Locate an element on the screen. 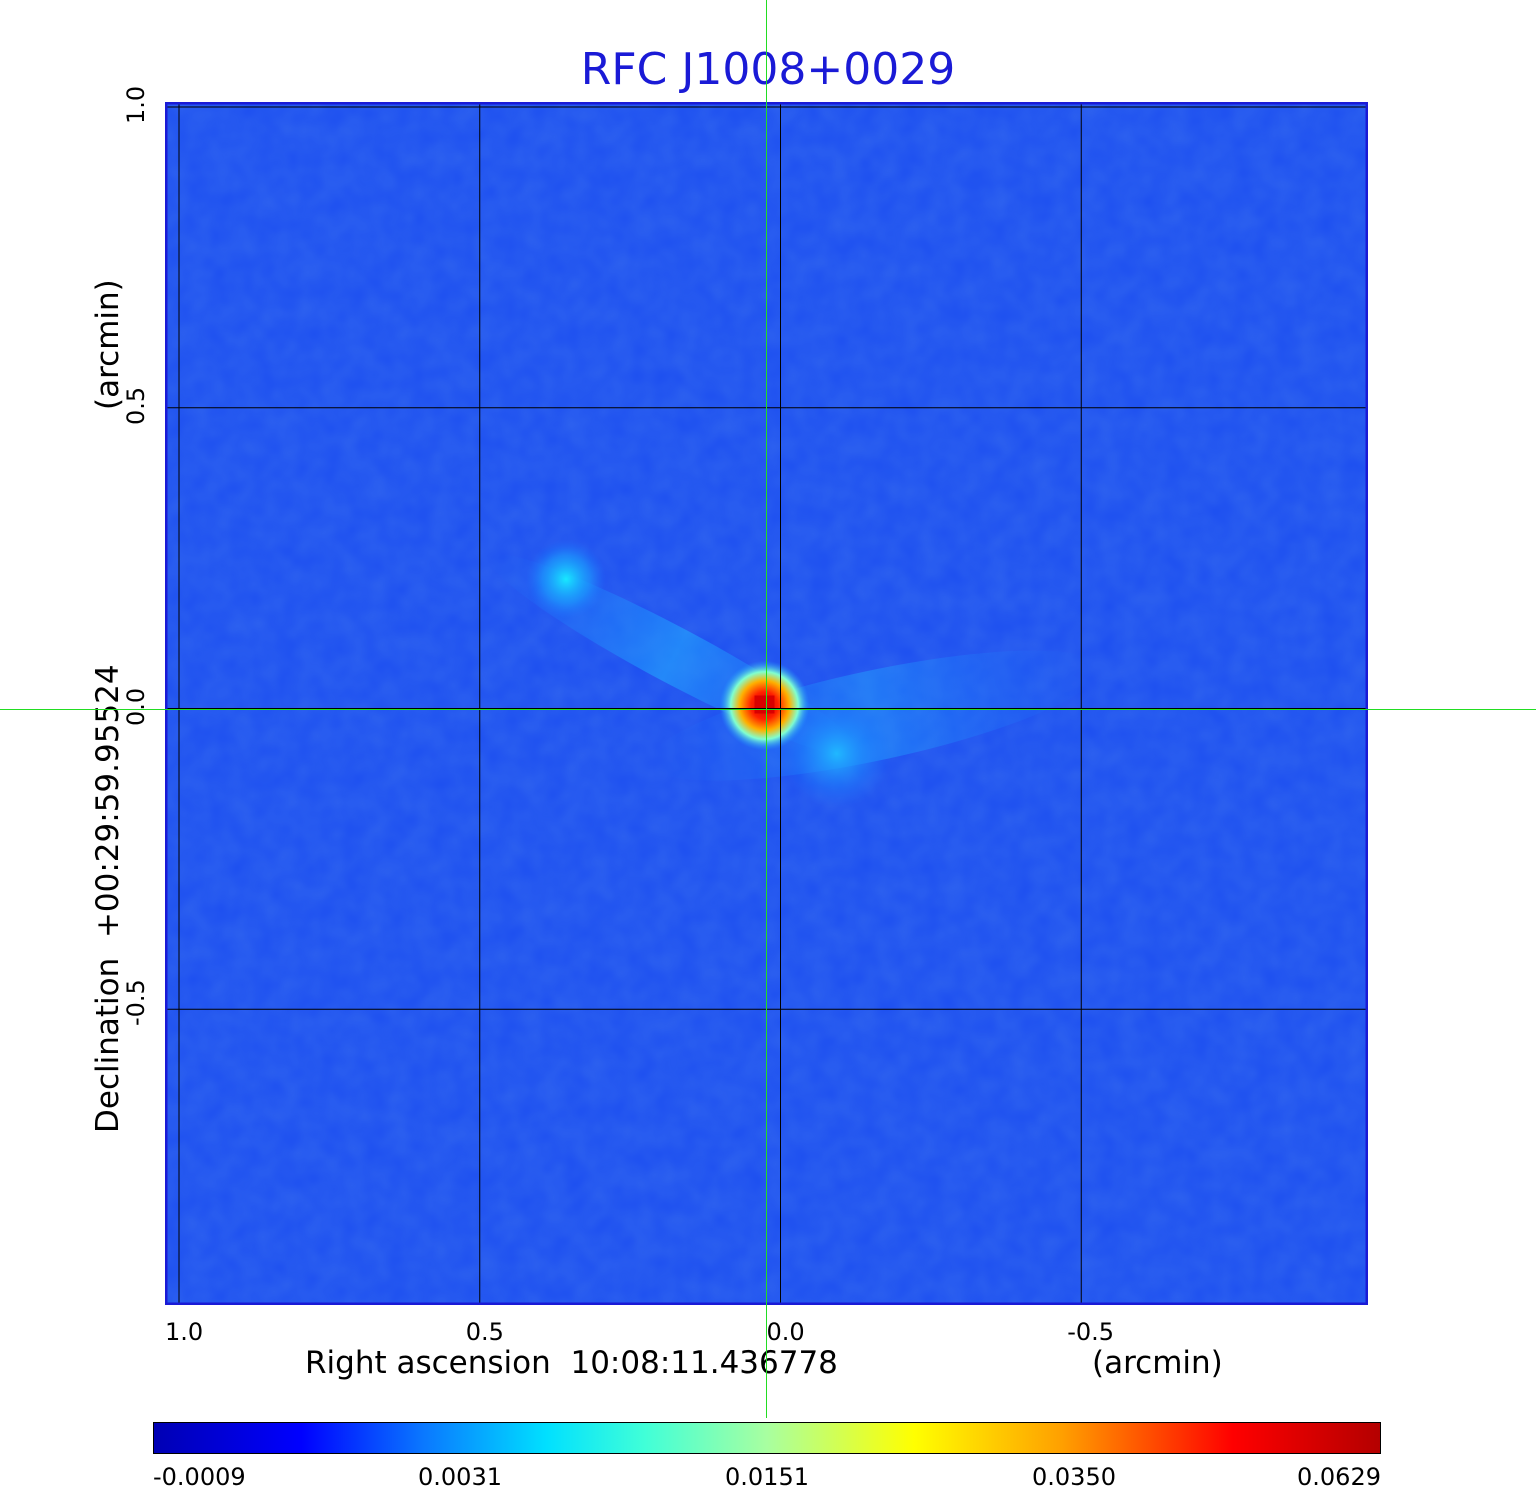 Image resolution: width=1536 pixels, height=1511 pixels. crosshair-horizontal is located at coordinates (768, 709).